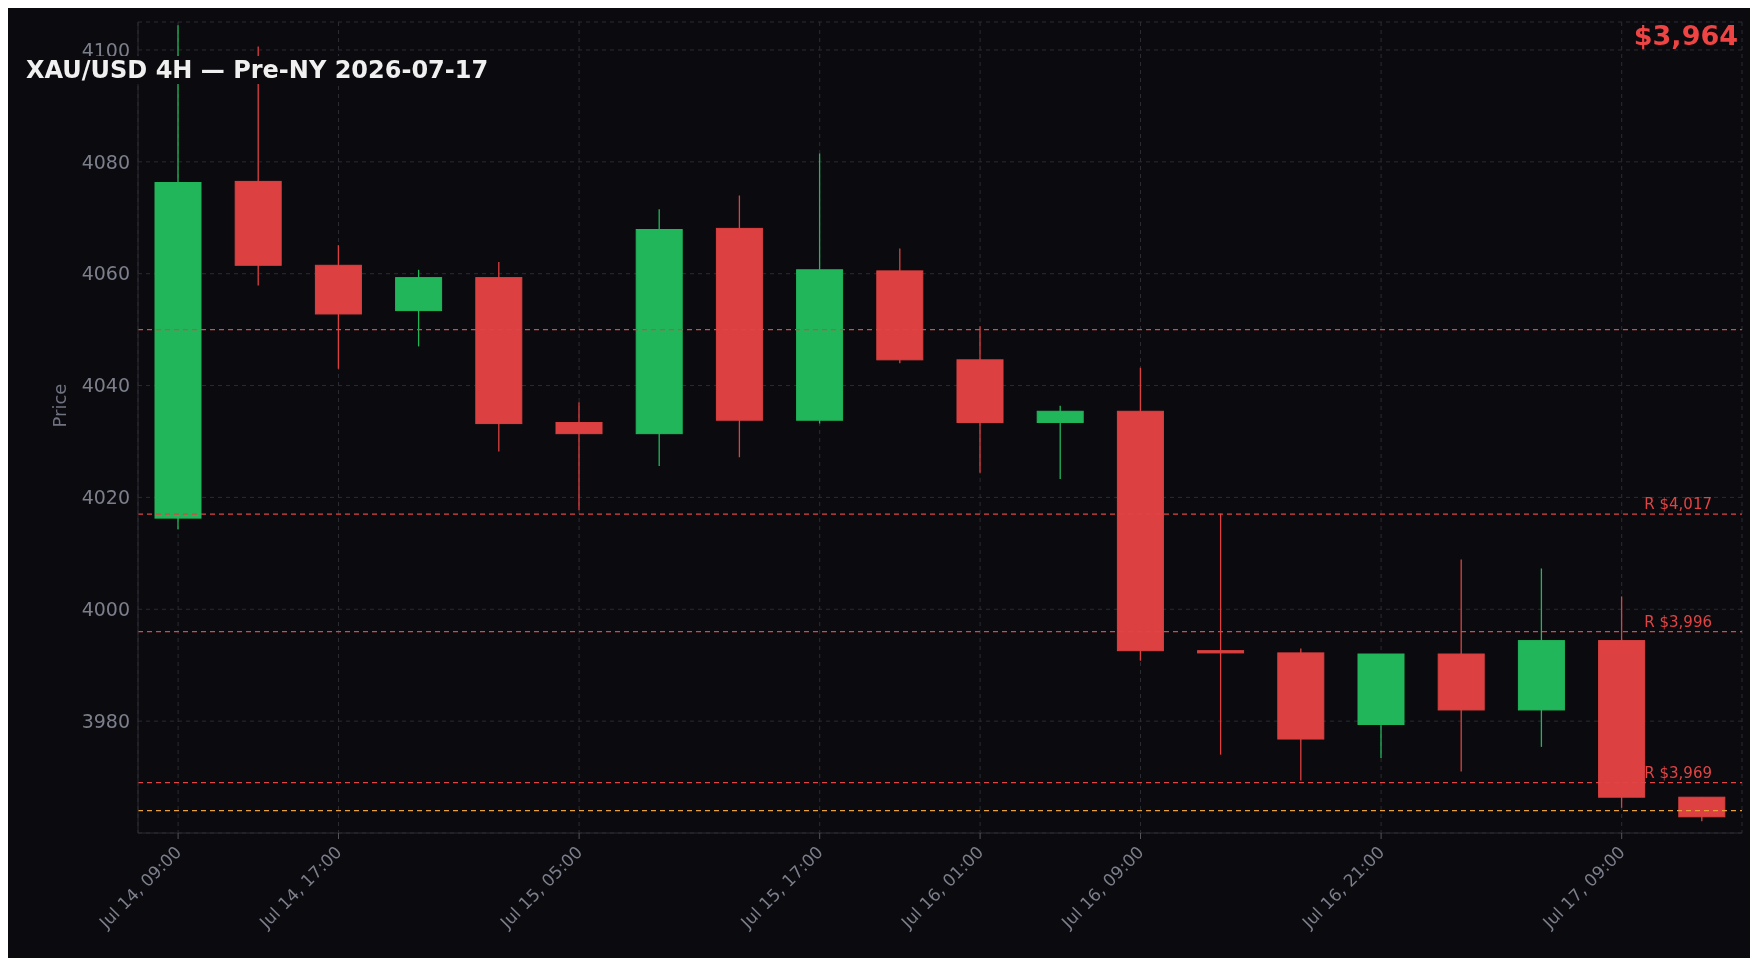 The image size is (1758, 967). Describe the element at coordinates (105, 273) in the screenshot. I see `y-tick-label: 4060` at that location.